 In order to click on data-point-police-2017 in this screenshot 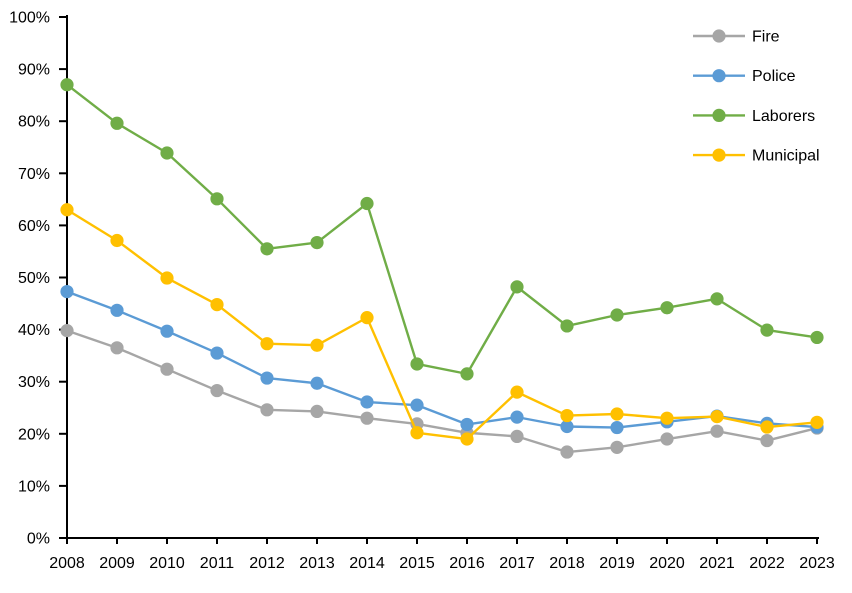, I will do `click(517, 417)`.